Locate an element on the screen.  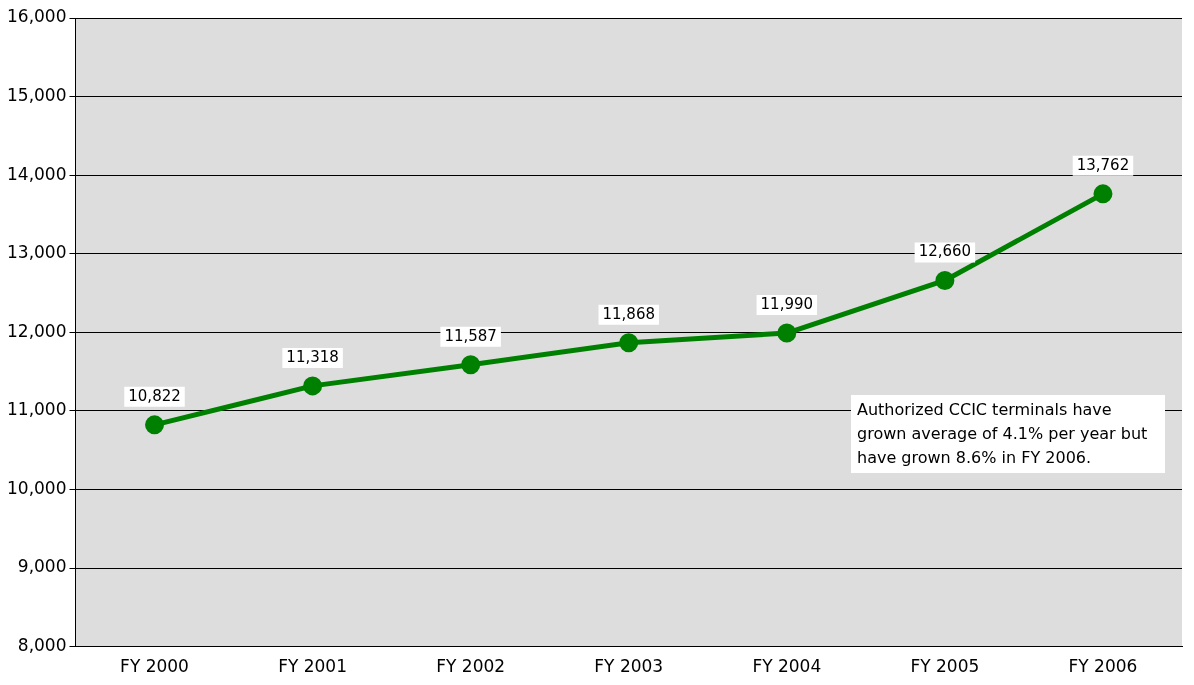
text: 11,587 is located at coordinates (470, 335).